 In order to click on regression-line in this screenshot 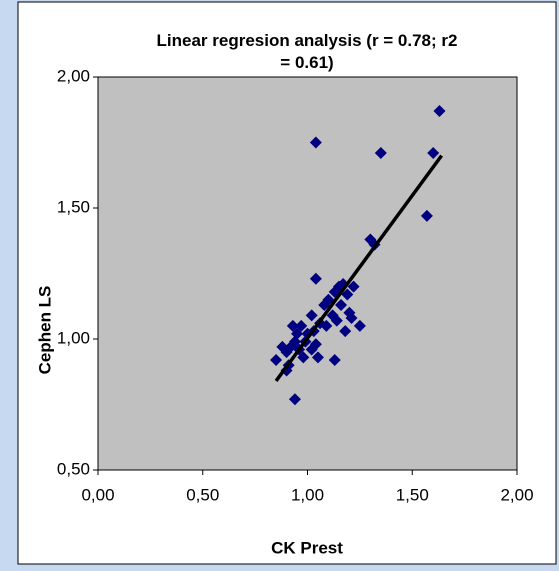, I will do `click(358, 268)`.